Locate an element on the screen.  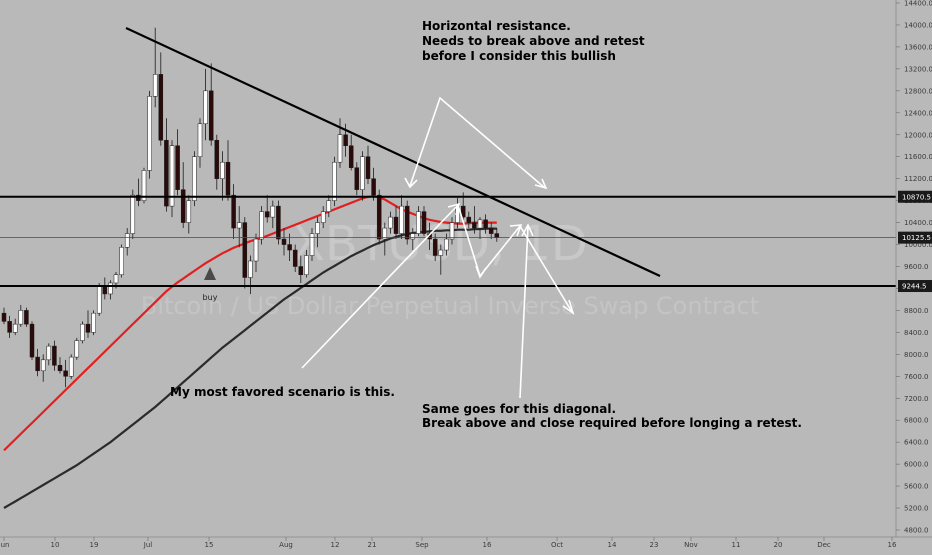
diagonal-arrow is located at coordinates (524, 312).